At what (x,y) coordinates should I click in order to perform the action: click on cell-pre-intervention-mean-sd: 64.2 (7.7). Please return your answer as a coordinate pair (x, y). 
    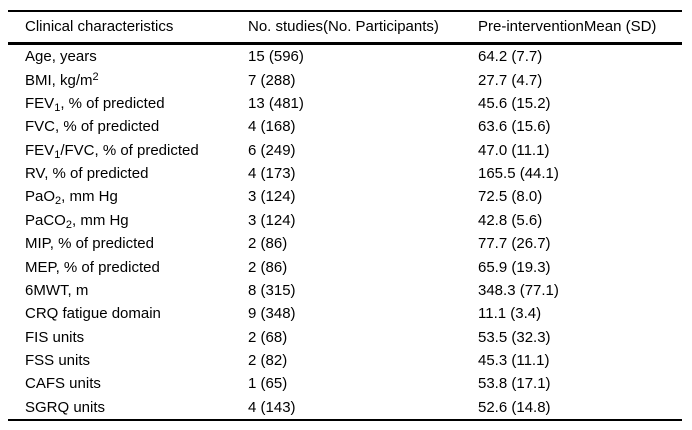
    Looking at the image, I should click on (510, 57).